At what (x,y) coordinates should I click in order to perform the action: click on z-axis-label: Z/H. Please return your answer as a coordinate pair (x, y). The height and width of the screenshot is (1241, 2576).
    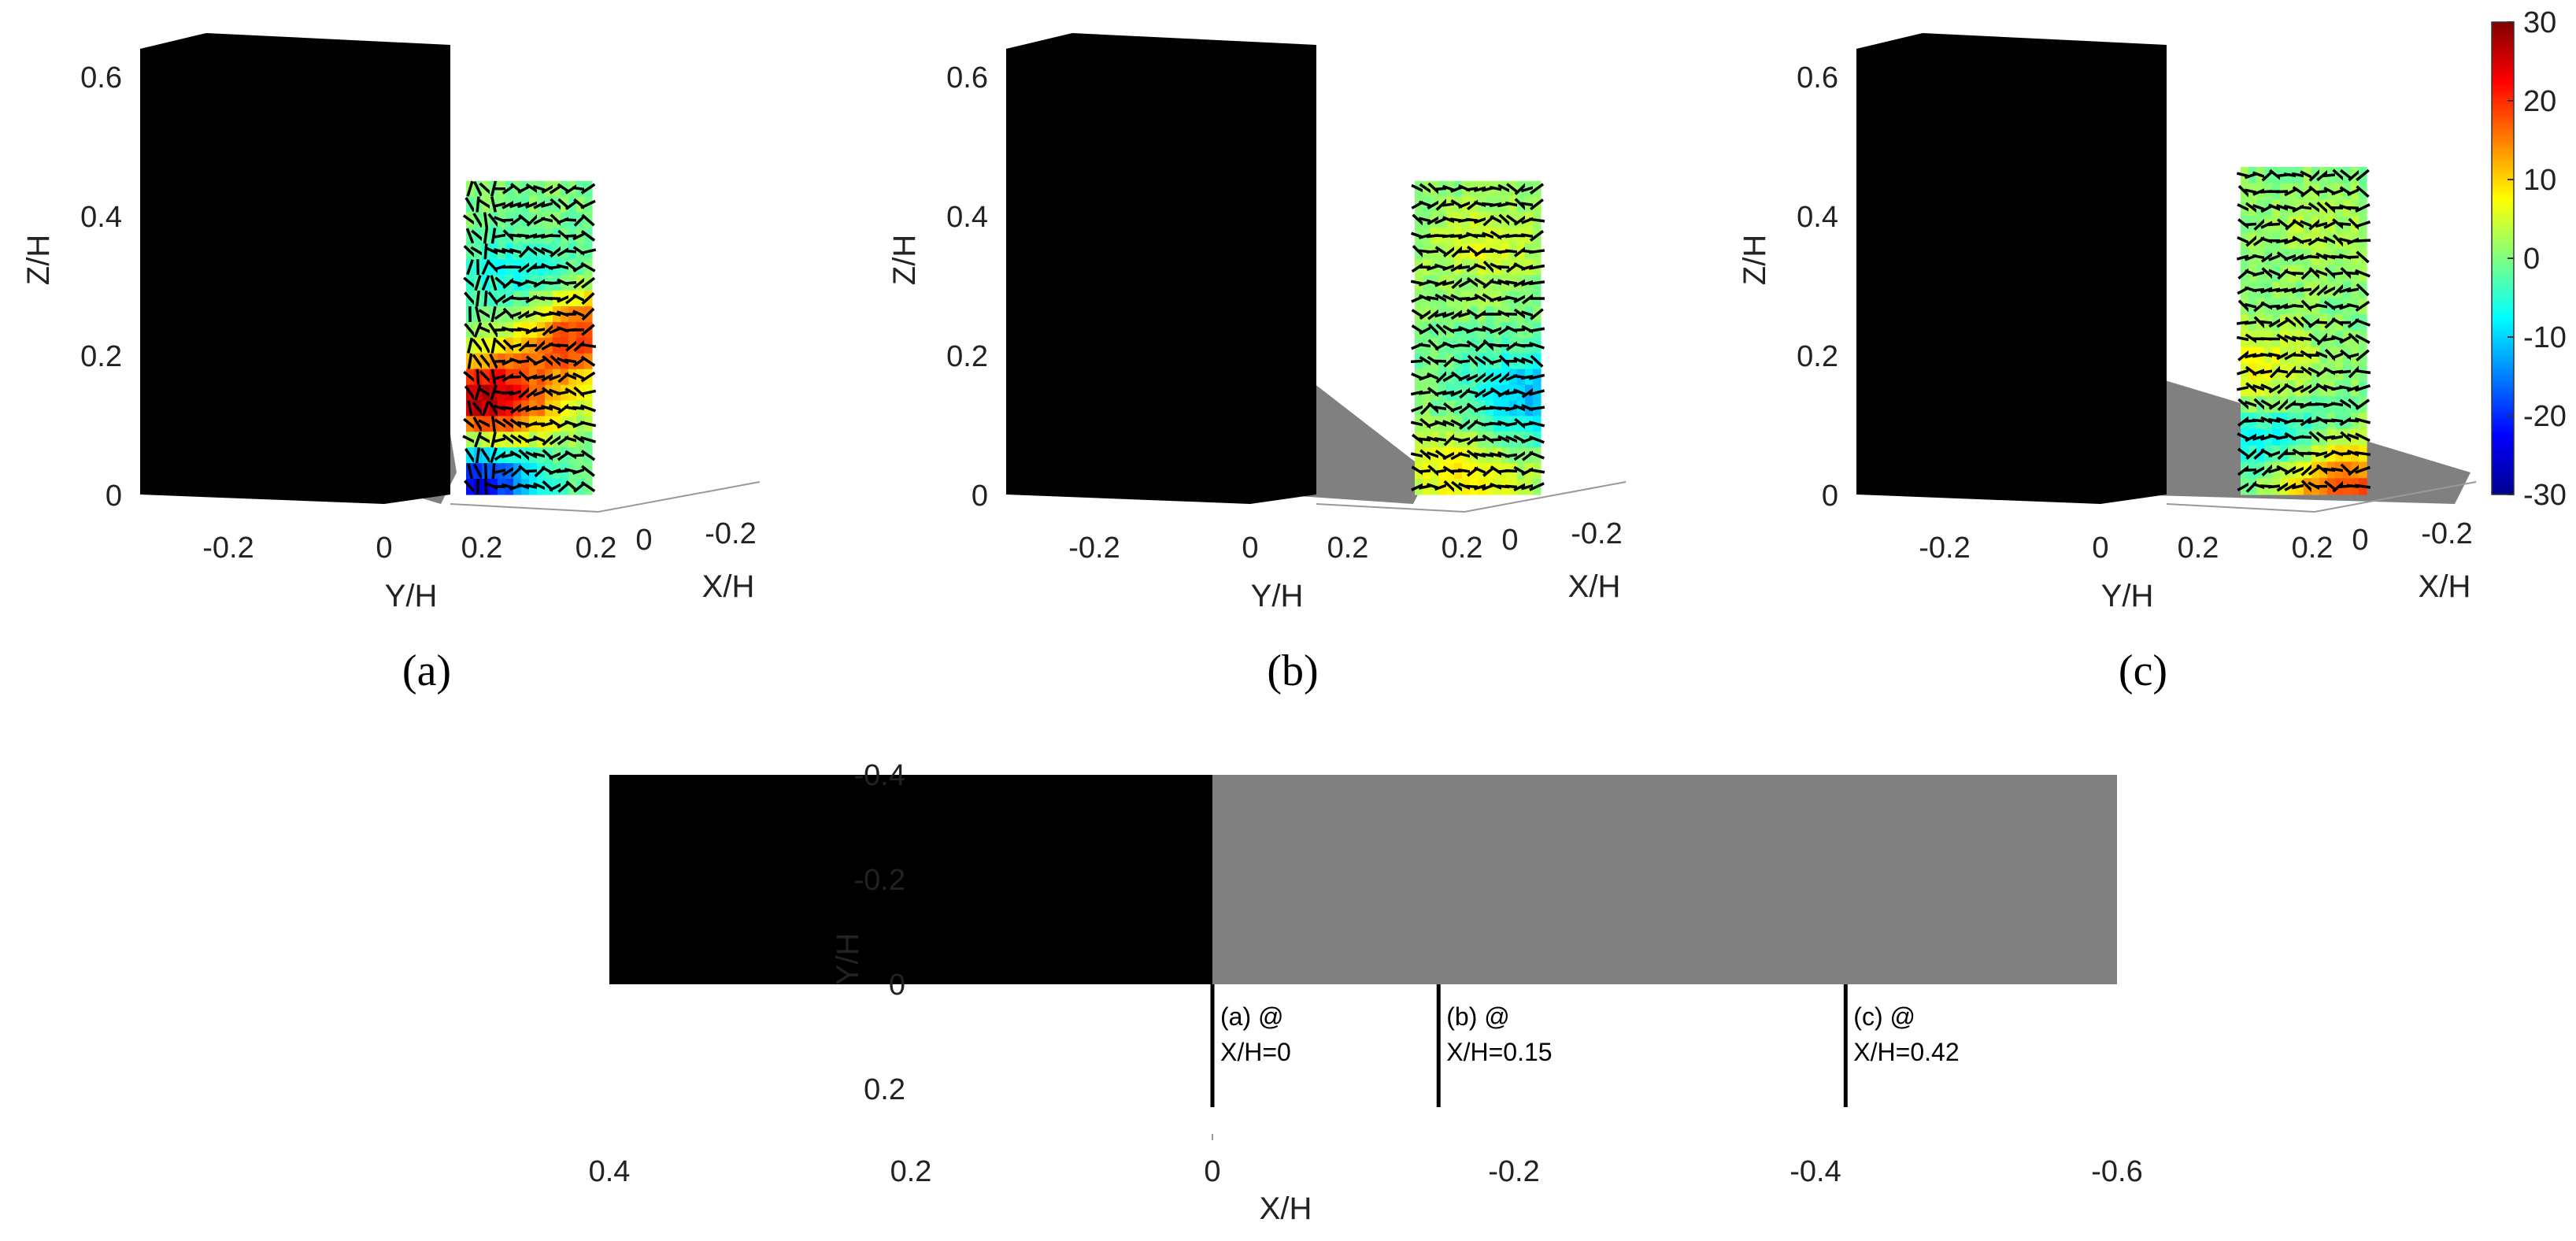
    Looking at the image, I should click on (1755, 260).